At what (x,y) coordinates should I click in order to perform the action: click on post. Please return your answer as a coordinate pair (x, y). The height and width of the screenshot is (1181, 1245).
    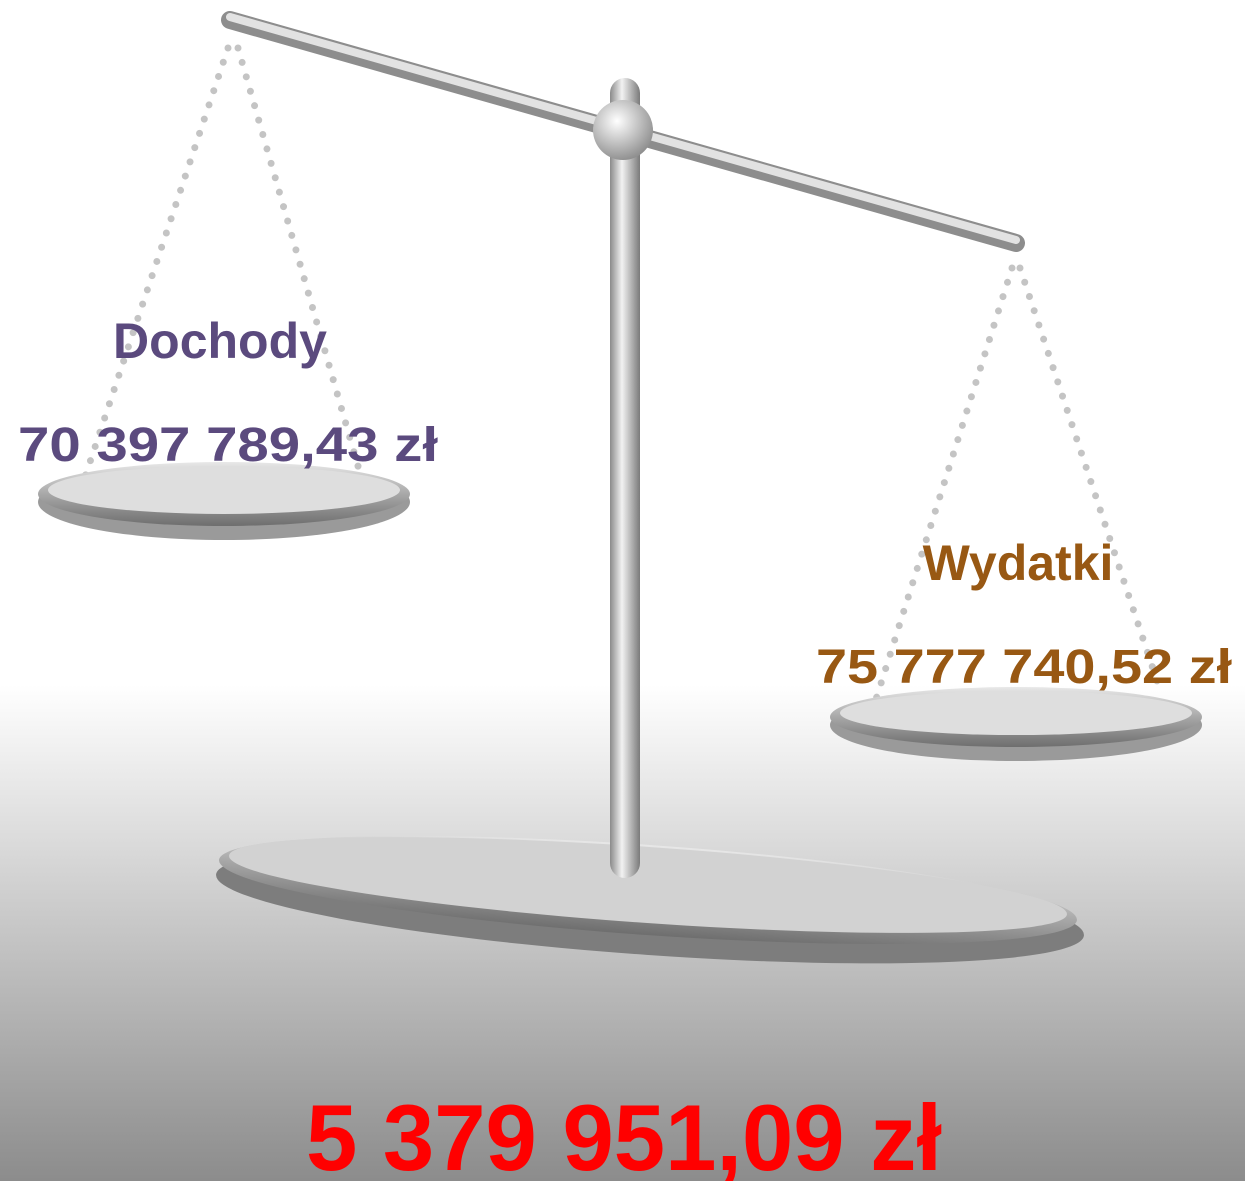
    Looking at the image, I should click on (625, 478).